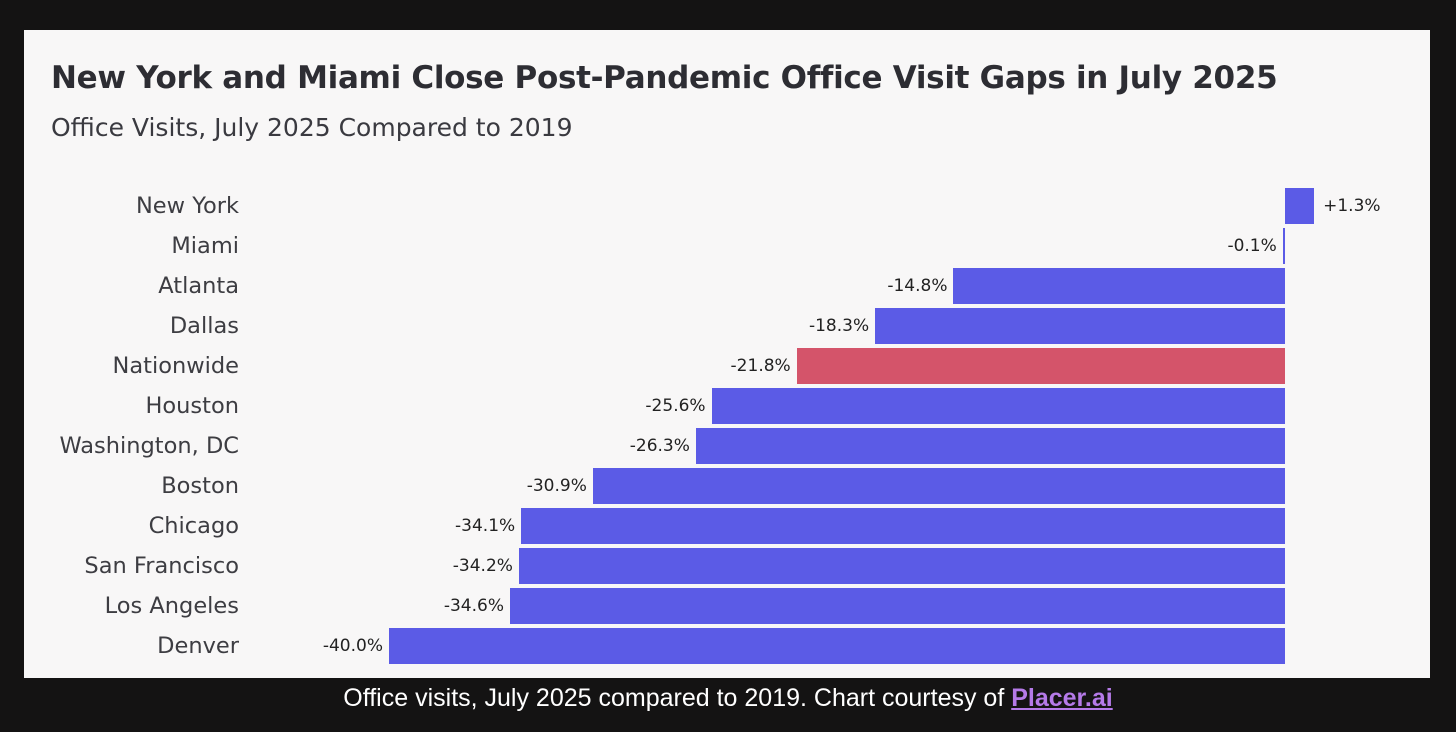 The width and height of the screenshot is (1456, 732). What do you see at coordinates (161, 566) in the screenshot?
I see `category-label: San Francisco` at bounding box center [161, 566].